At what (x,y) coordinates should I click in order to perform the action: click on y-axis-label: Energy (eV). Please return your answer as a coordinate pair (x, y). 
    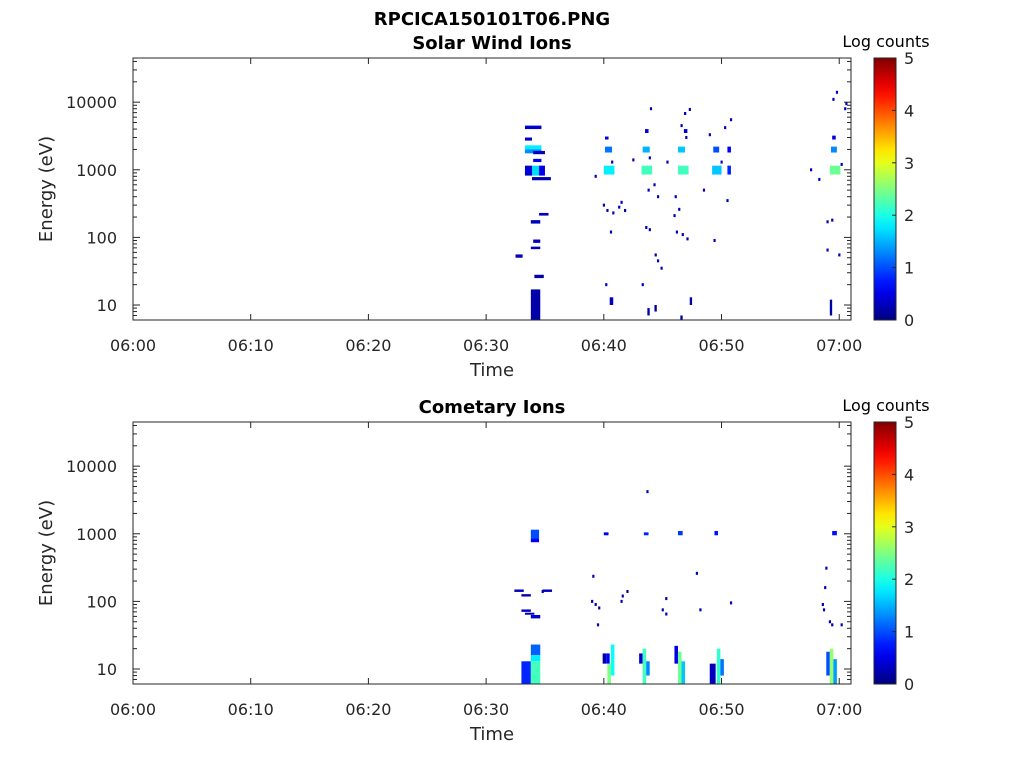
    Looking at the image, I should click on (46, 189).